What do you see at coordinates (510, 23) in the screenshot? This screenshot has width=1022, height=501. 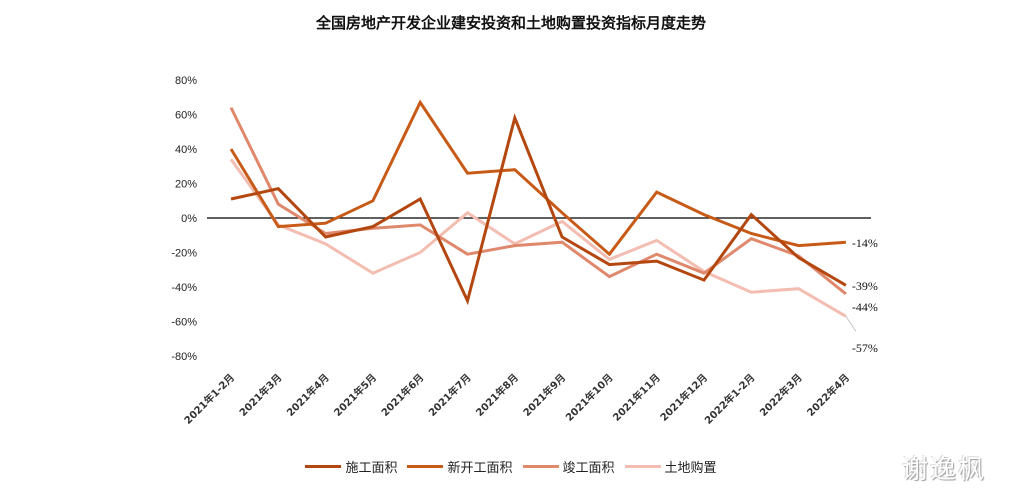 I see `chart-title: 全国房地产开发企业建安投资和土地购置投资指标月度走势` at bounding box center [510, 23].